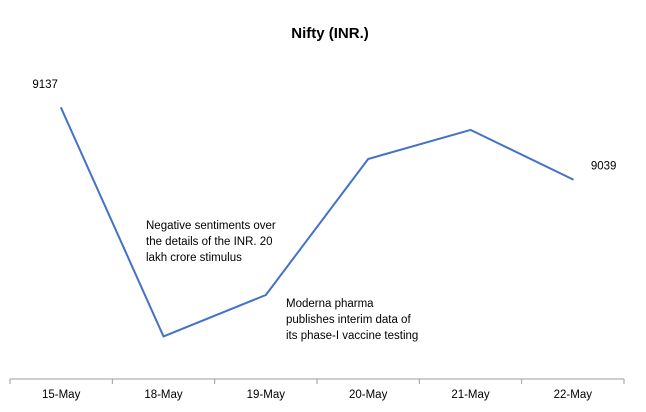 The image size is (646, 412). I want to click on chart-title: Nifty (INR.), so click(330, 33).